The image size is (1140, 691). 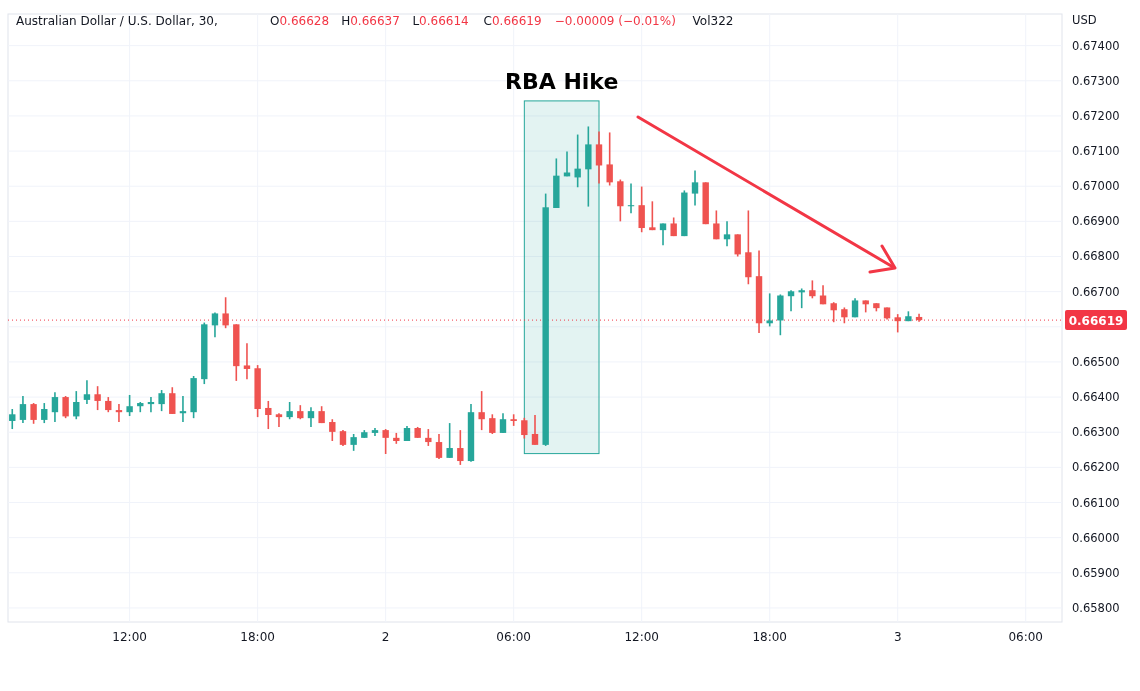 I want to click on y-tick-label: 0.67100, so click(x=1096, y=151).